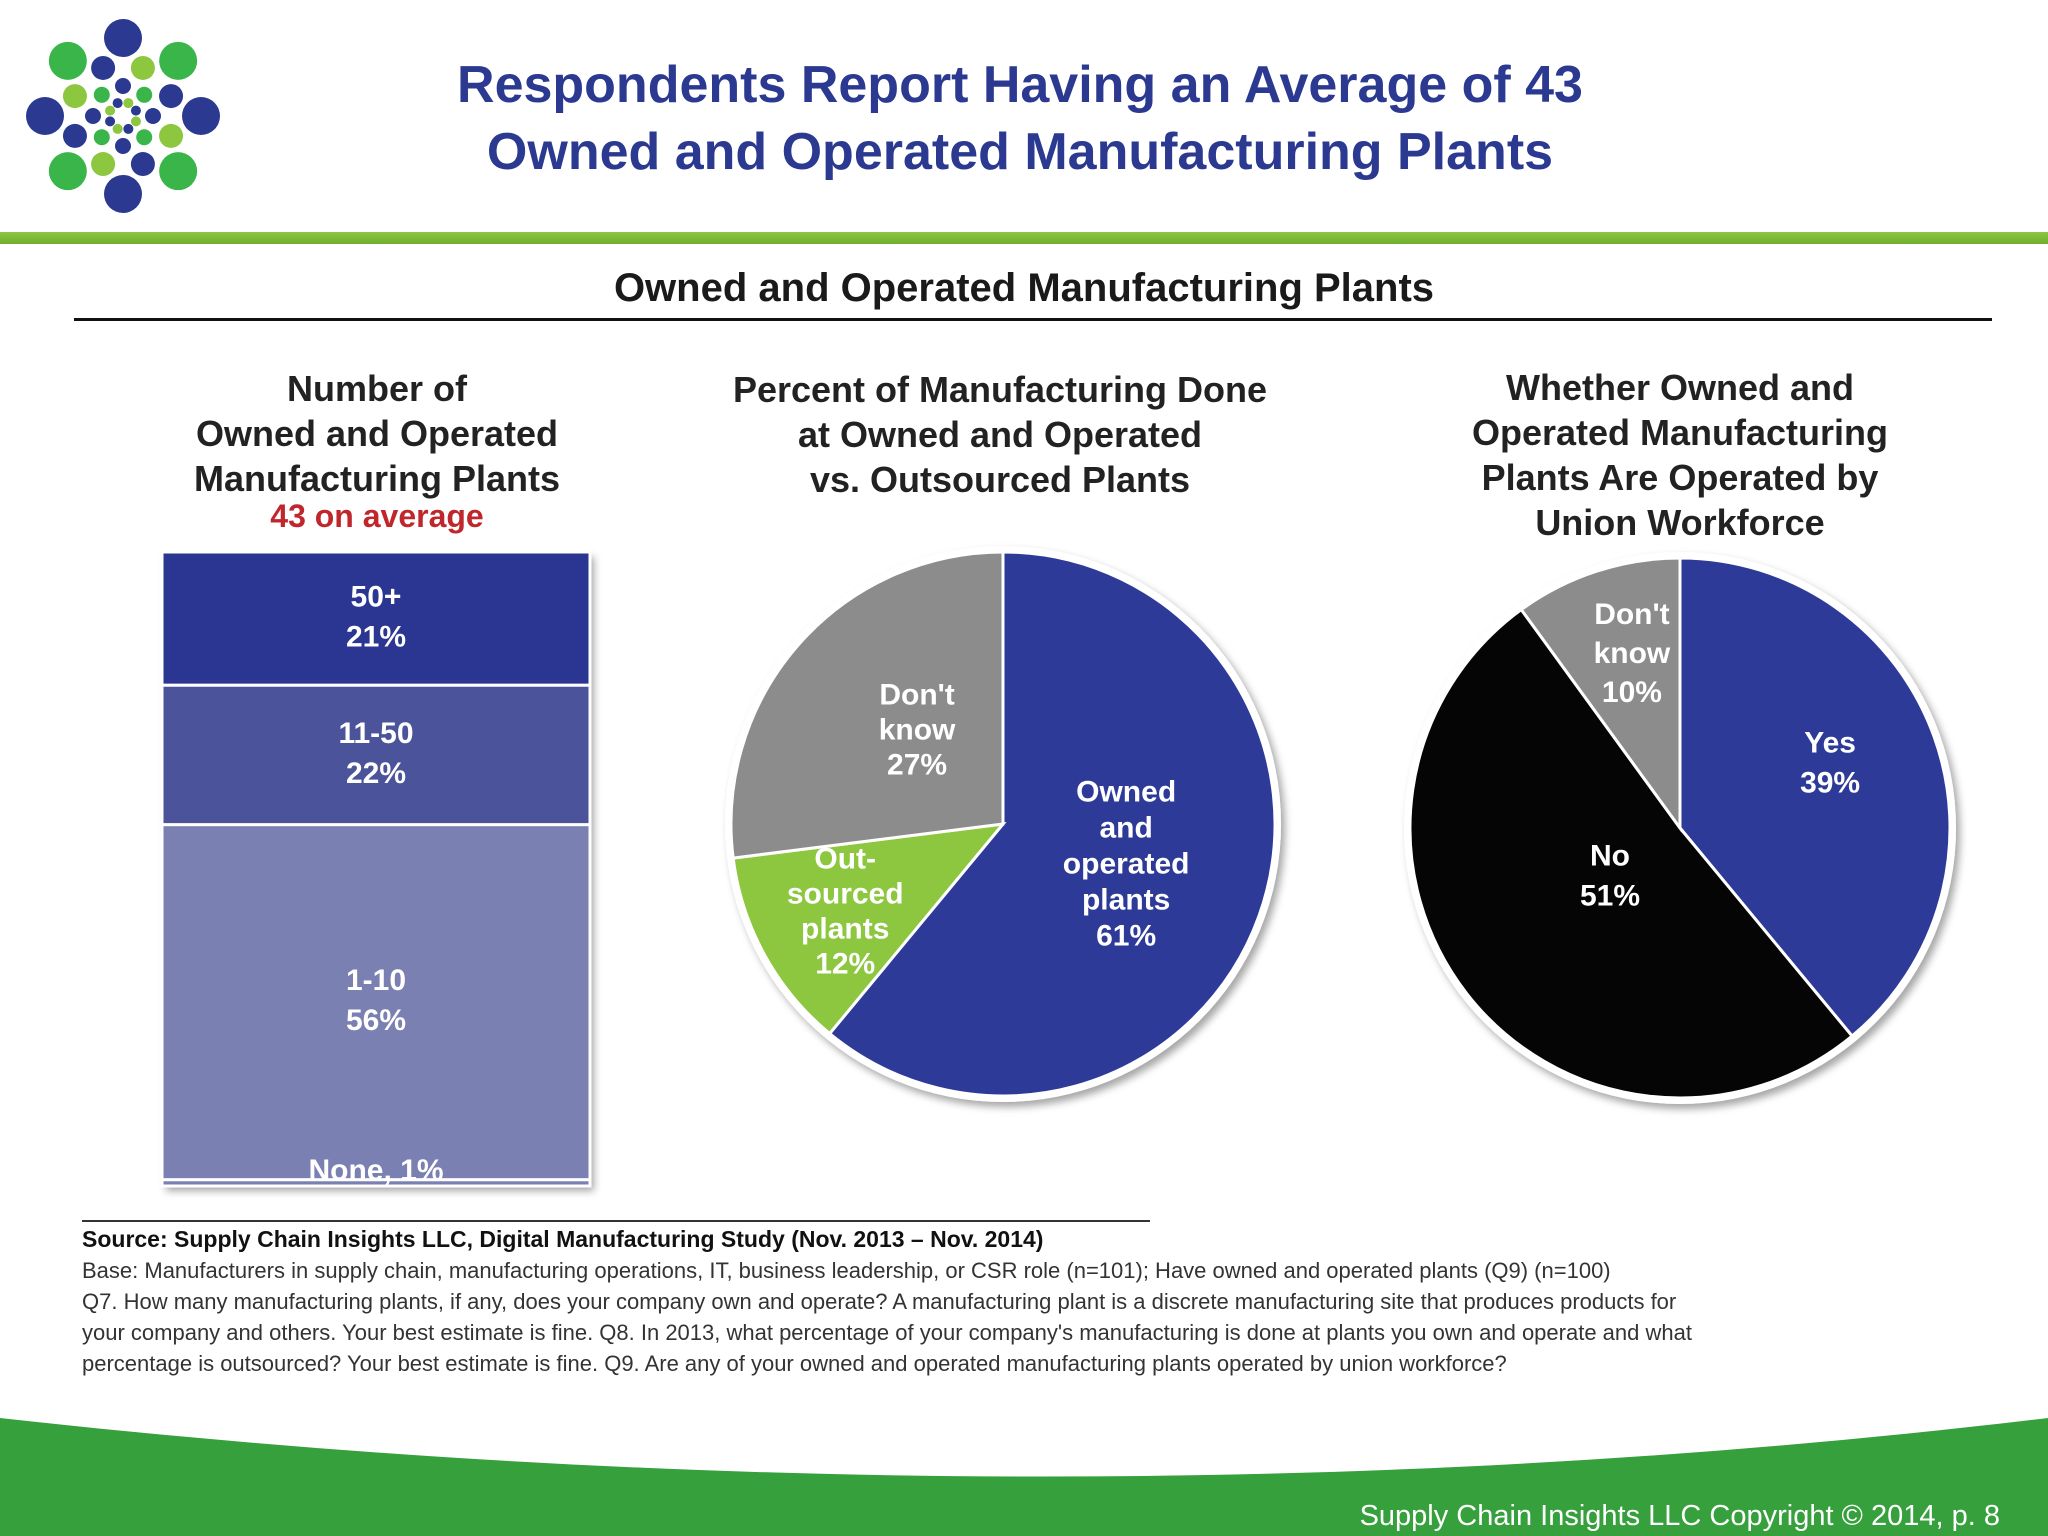  What do you see at coordinates (1126, 791) in the screenshot?
I see `pie-slice-label: Owned` at bounding box center [1126, 791].